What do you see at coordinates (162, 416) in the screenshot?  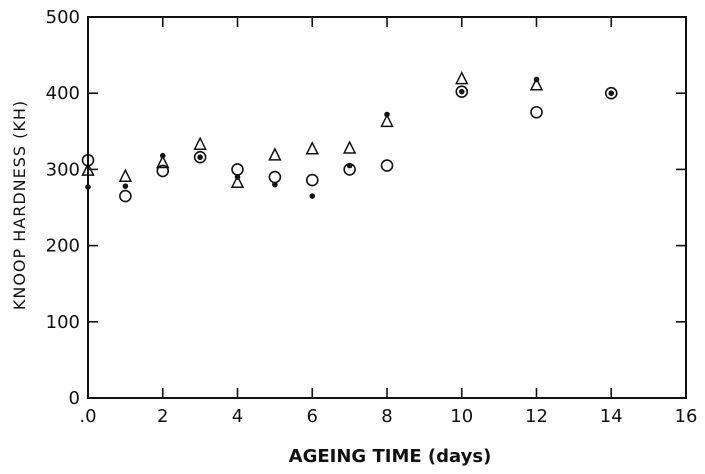 I see `x-tick-label: 2` at bounding box center [162, 416].